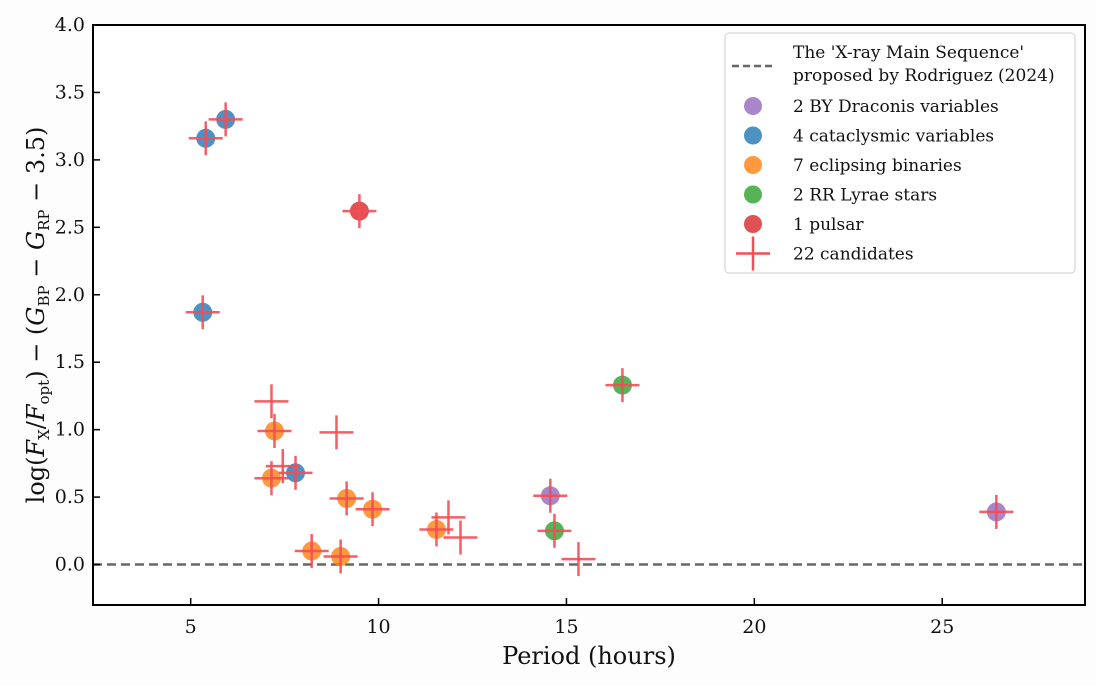 Image resolution: width=1096 pixels, height=685 pixels. What do you see at coordinates (70, 295) in the screenshot?
I see `y-tick-label: 2.0` at bounding box center [70, 295].